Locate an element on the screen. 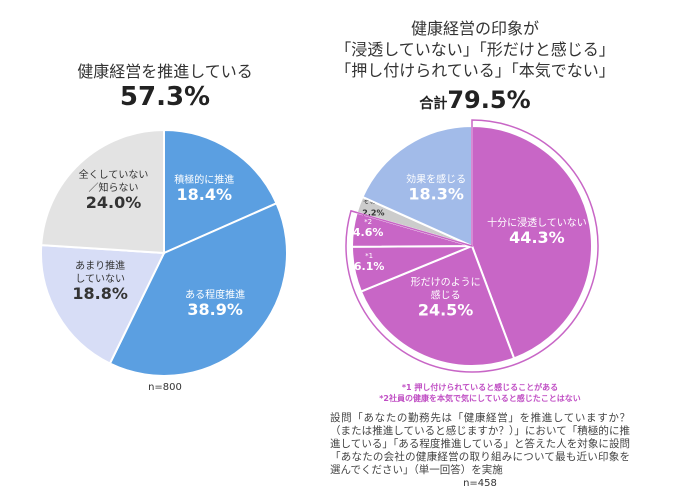  slice-value: 24.0% is located at coordinates (114, 202).